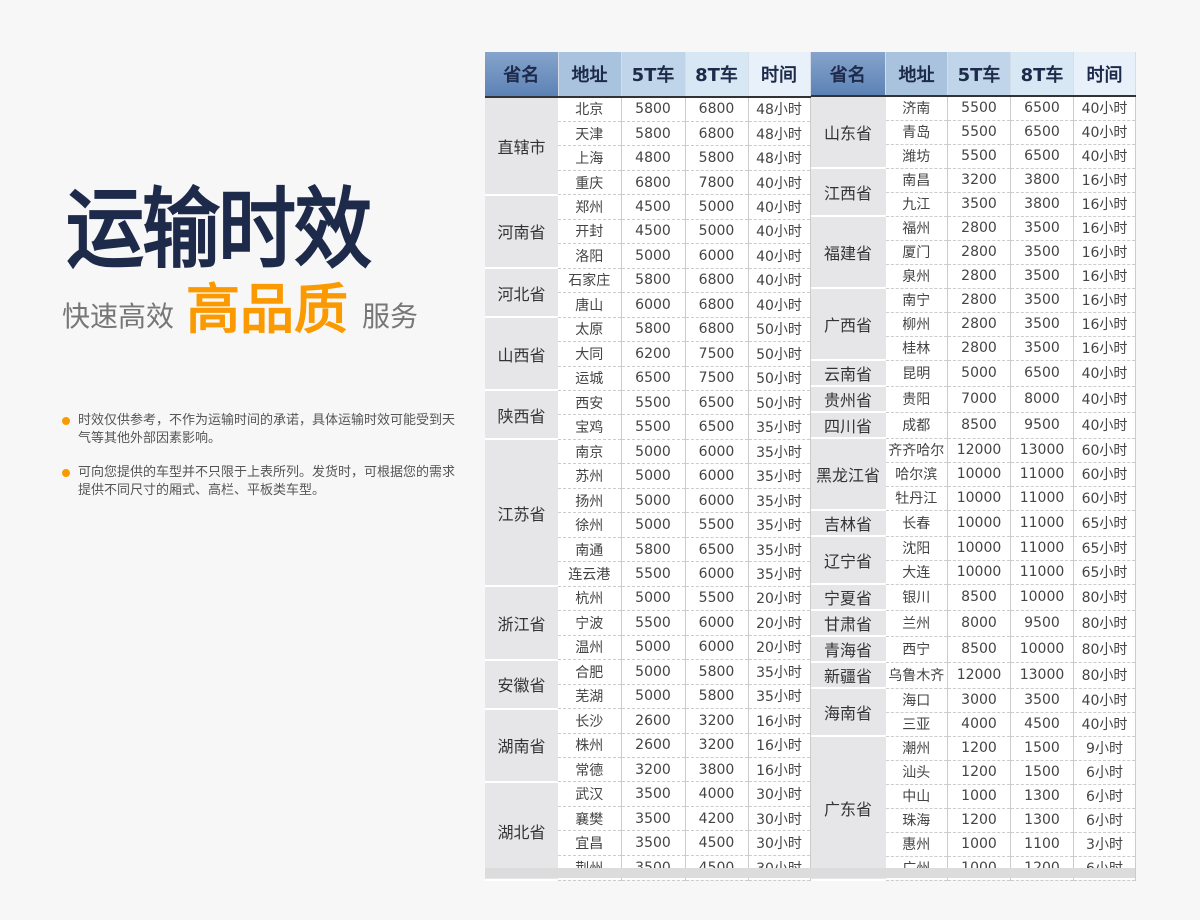  What do you see at coordinates (848, 399) in the screenshot?
I see `province-cell: 贵州省` at bounding box center [848, 399].